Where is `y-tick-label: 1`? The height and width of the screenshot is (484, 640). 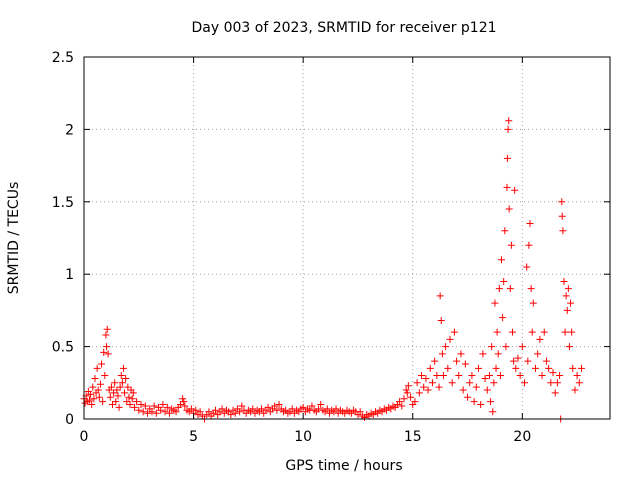 y-tick-label: 1 is located at coordinates (69, 275).